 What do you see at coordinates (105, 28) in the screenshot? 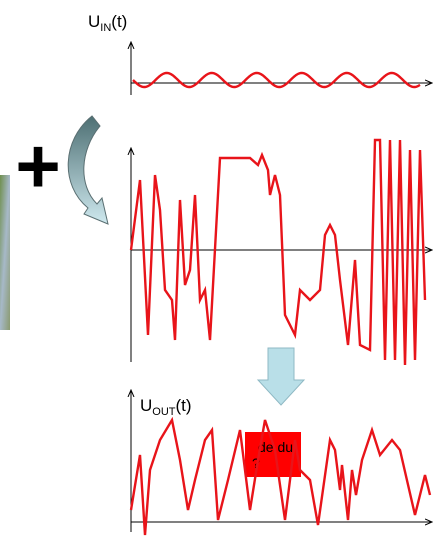
I see `label-sub: IN` at bounding box center [105, 28].